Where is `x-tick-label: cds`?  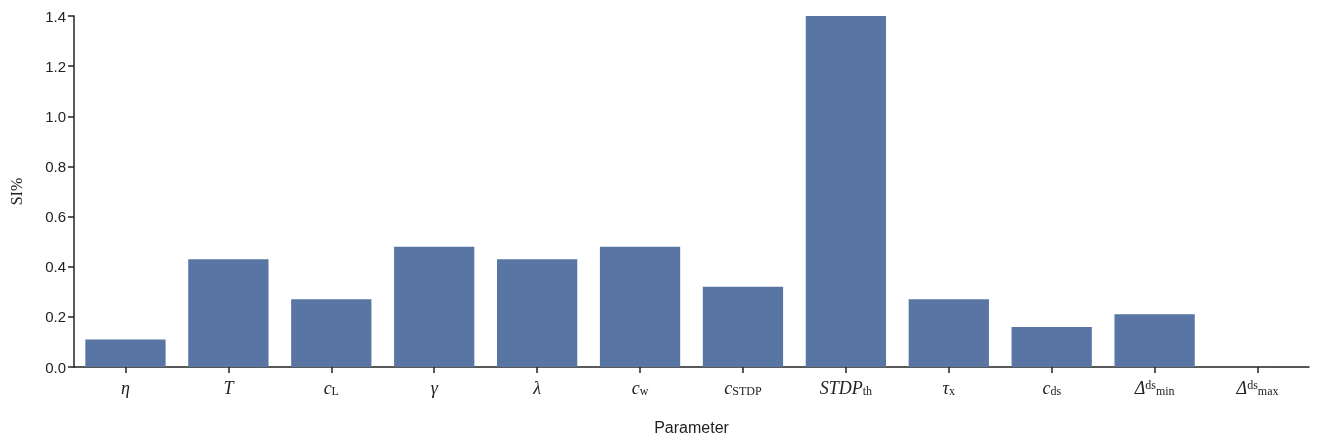 x-tick-label: cds is located at coordinates (1052, 388).